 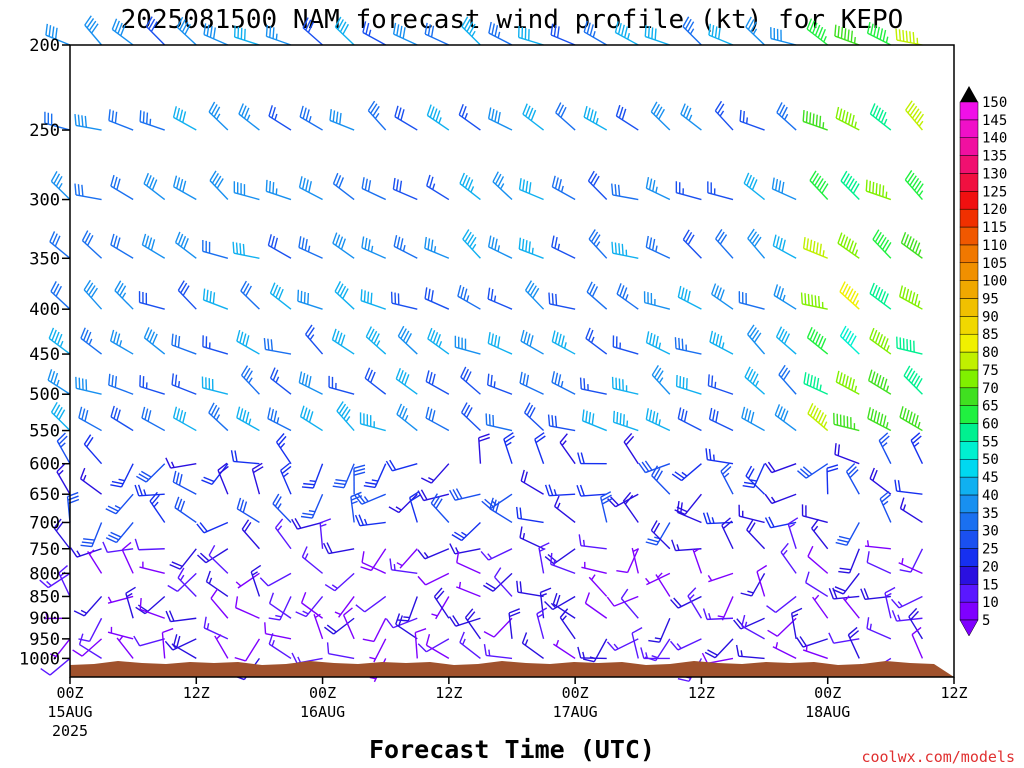 What do you see at coordinates (69, 712) in the screenshot?
I see `x-tick-date: 15AUG` at bounding box center [69, 712].